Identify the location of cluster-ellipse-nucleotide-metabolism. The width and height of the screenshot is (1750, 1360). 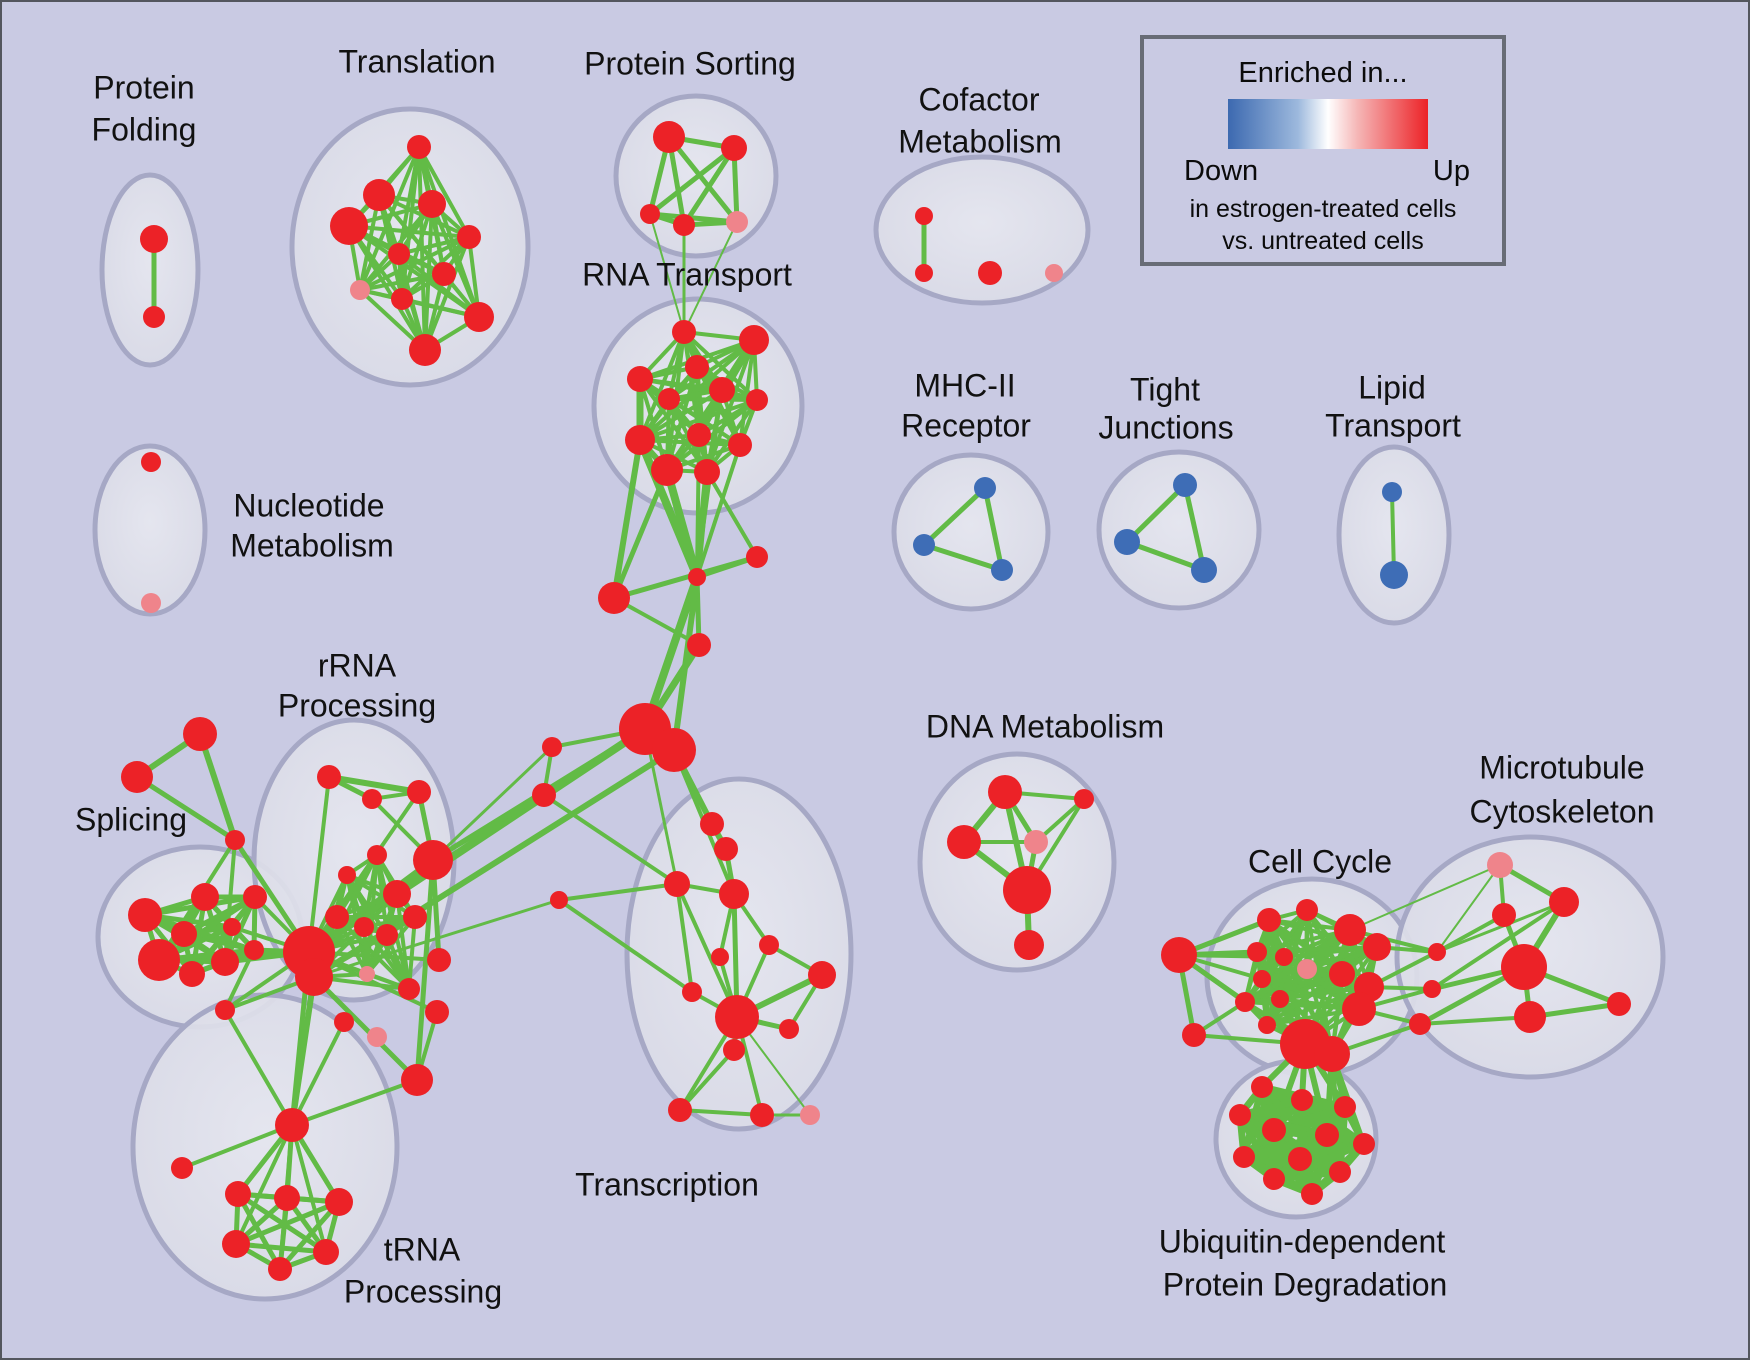
(150, 530).